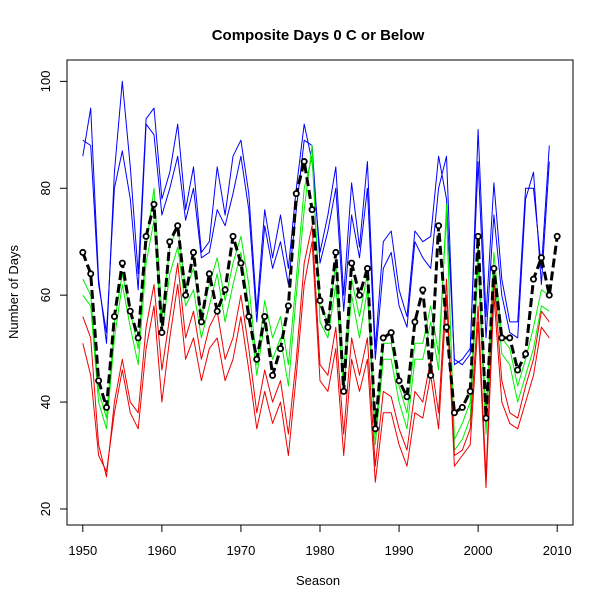 The height and width of the screenshot is (605, 606). I want to click on y-tick-label: 100, so click(45, 82).